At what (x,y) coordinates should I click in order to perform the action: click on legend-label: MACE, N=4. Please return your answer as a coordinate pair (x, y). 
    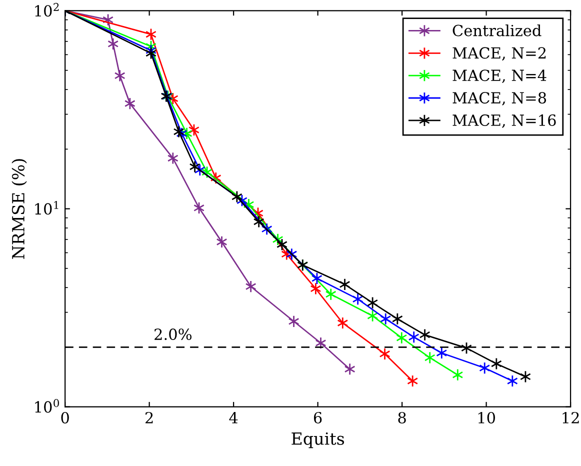
    Looking at the image, I should click on (499, 77).